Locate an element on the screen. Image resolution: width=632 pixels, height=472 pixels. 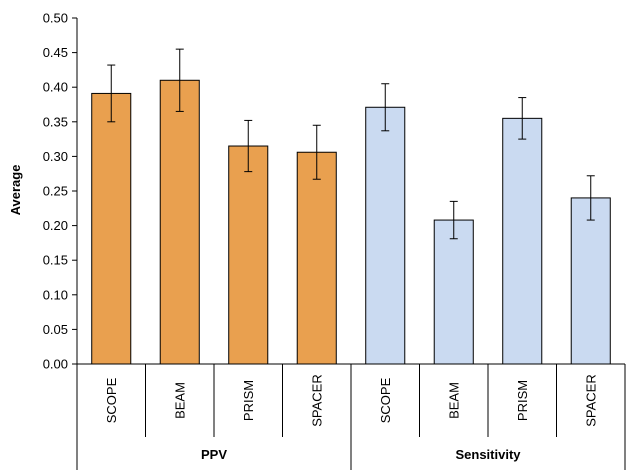
bar-sensitivity-spacer is located at coordinates (590, 281).